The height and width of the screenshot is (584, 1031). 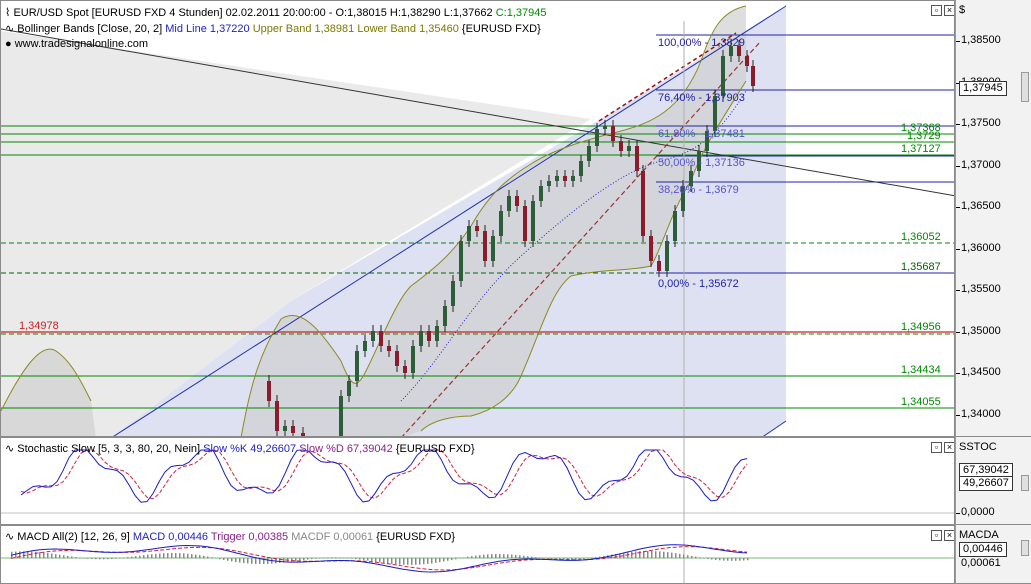 I want to click on close-pane-button: ×, so click(x=949, y=10).